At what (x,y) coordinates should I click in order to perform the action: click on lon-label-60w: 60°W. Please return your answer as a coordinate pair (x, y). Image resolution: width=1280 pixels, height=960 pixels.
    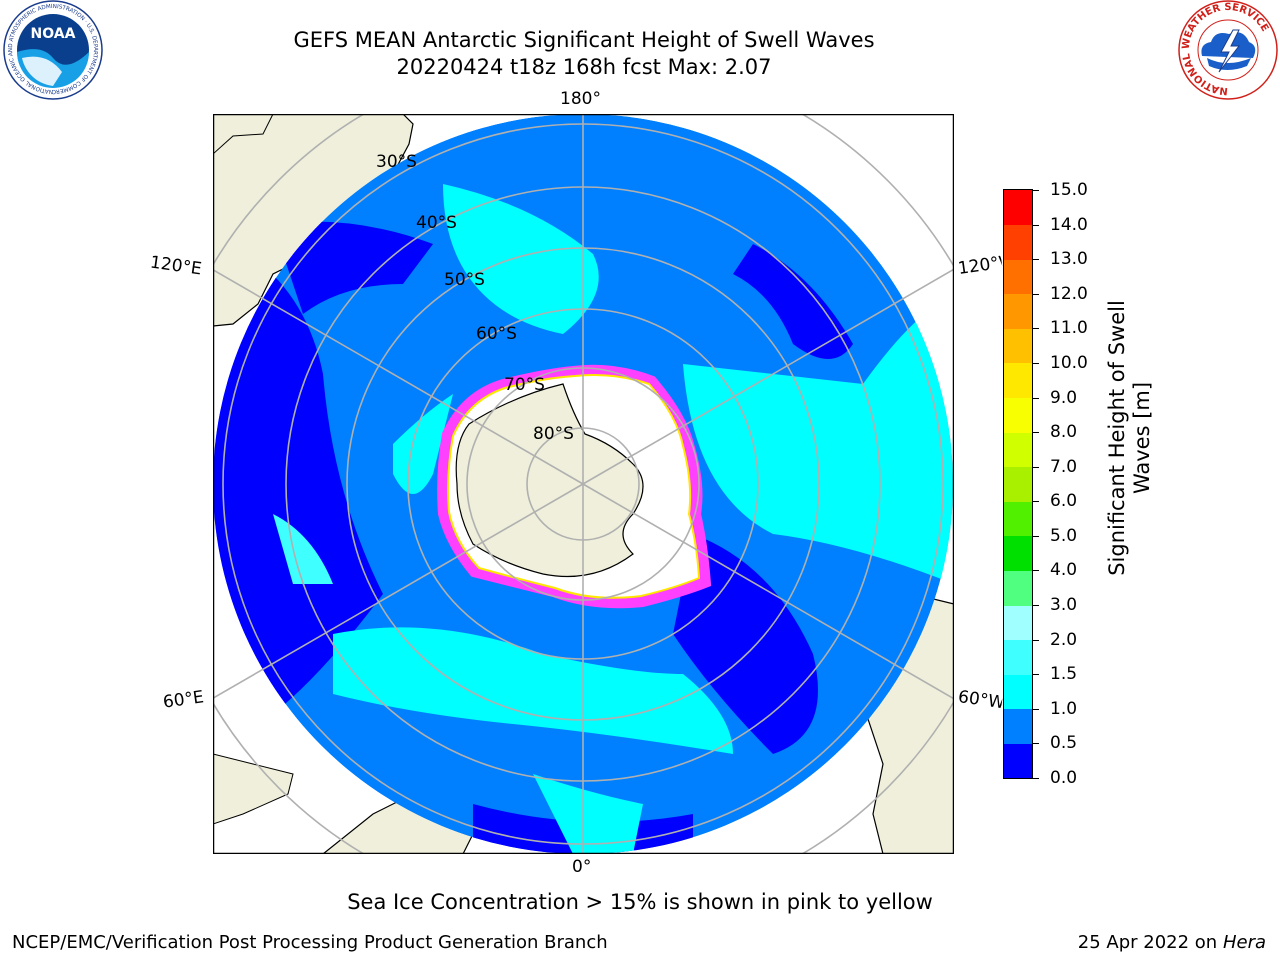
    Looking at the image, I should click on (980, 700).